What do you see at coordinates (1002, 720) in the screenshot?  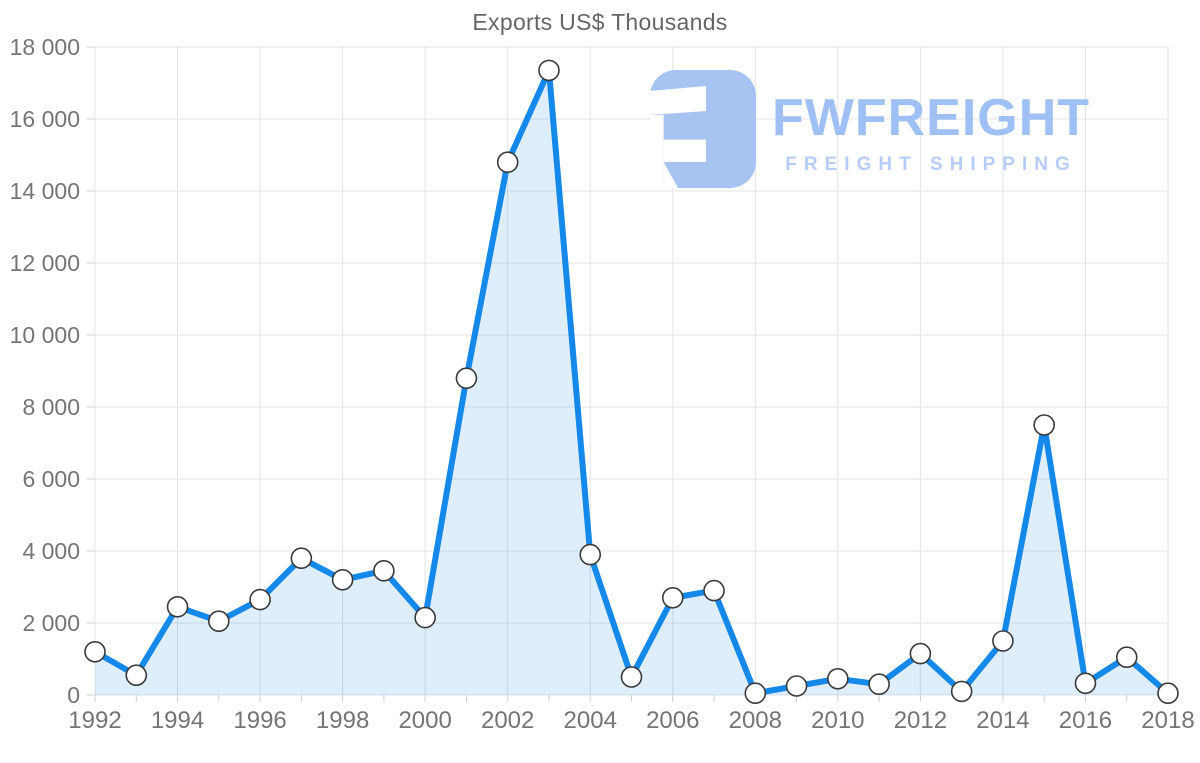 I see `x-tick-label: 2014` at bounding box center [1002, 720].